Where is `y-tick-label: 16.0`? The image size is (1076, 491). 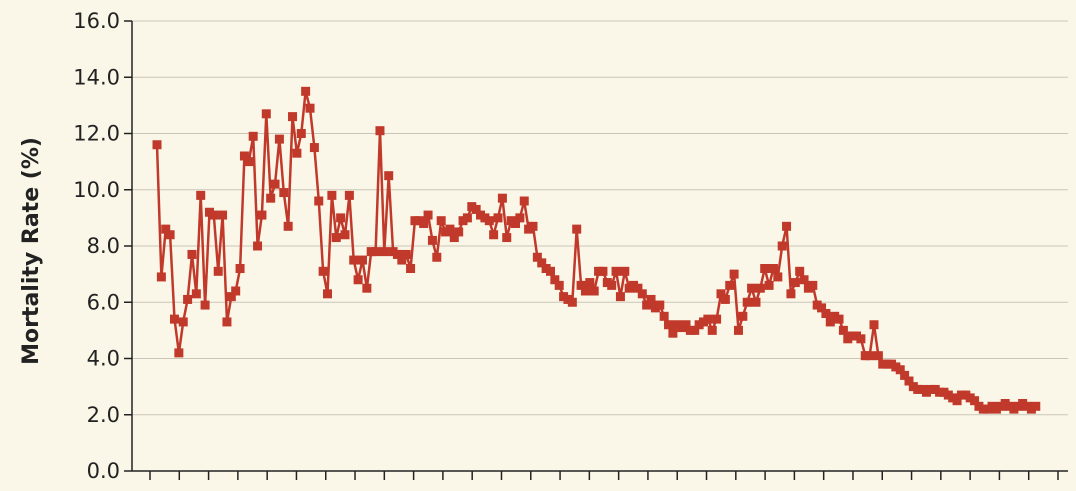
y-tick-label: 16.0 is located at coordinates (96, 21).